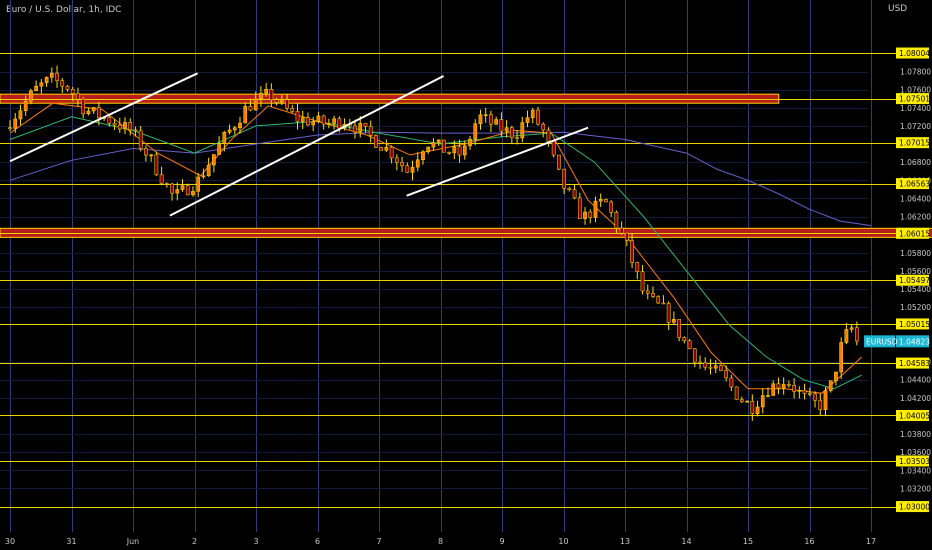 The width and height of the screenshot is (932, 550). Describe the element at coordinates (133, 541) in the screenshot. I see `time-tick-label: Jun` at that location.